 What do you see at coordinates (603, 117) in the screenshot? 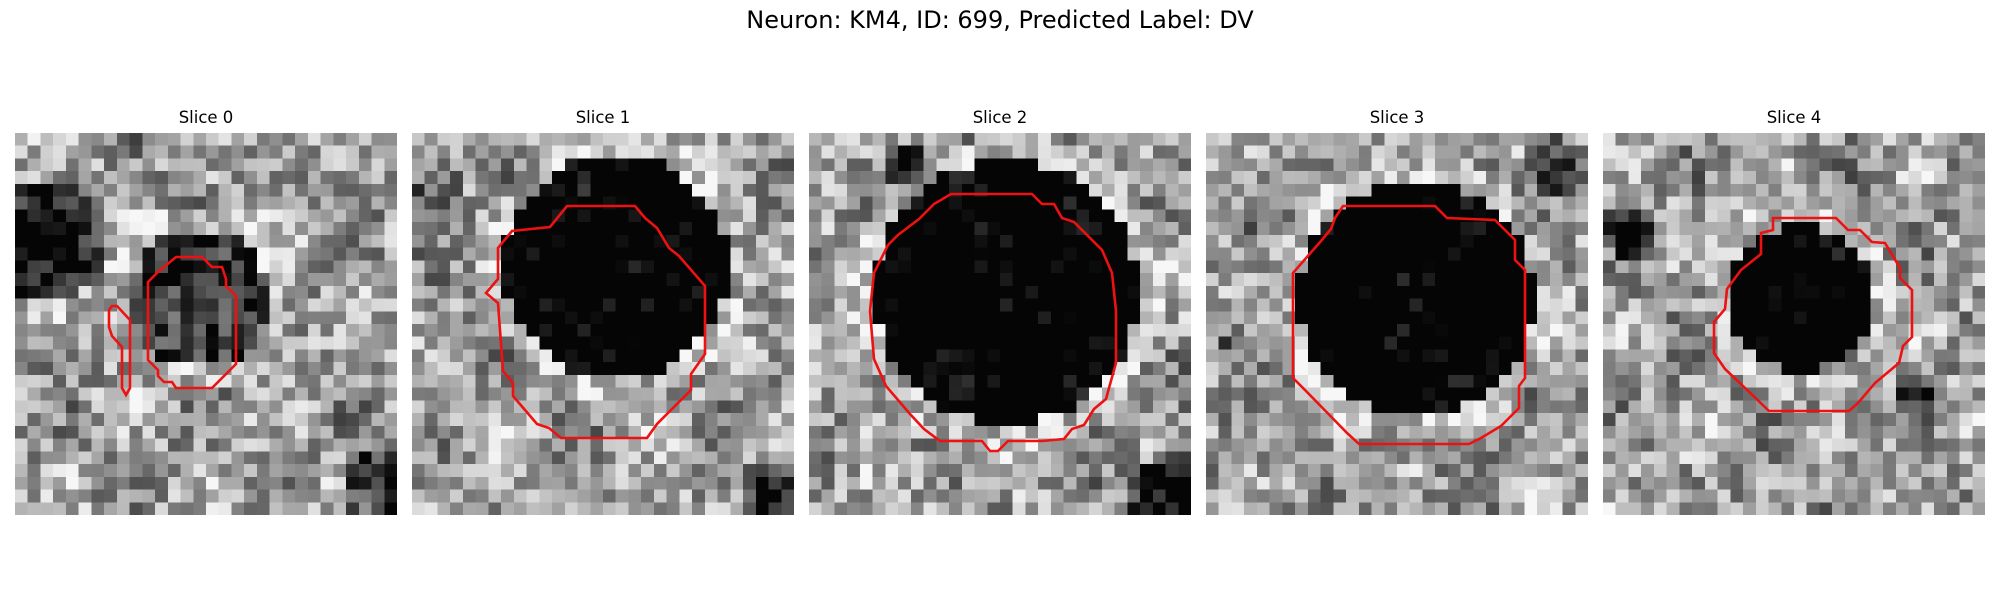
I see `slice-title-1: Slice 1` at bounding box center [603, 117].